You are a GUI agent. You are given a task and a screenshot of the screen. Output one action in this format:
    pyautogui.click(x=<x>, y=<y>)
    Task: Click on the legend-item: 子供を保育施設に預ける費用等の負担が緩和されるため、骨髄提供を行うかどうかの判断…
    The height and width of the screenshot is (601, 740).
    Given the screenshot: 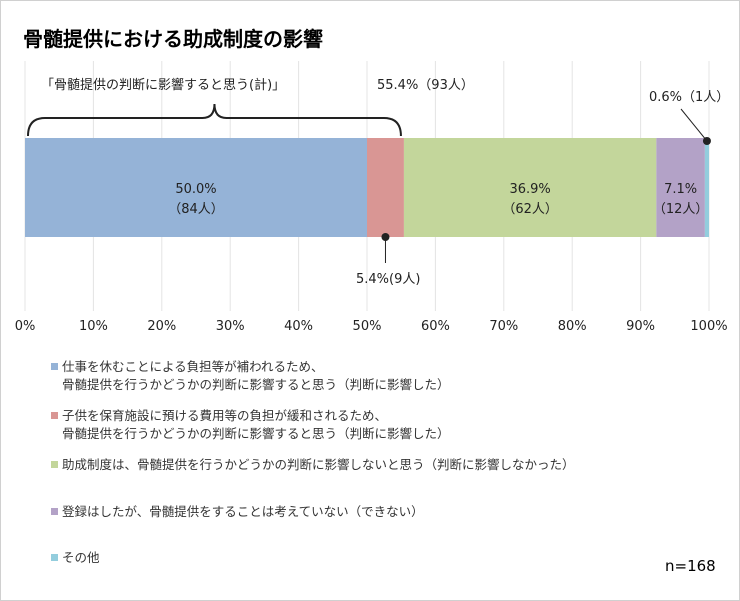 What is the action you would take?
    pyautogui.click(x=250, y=425)
    